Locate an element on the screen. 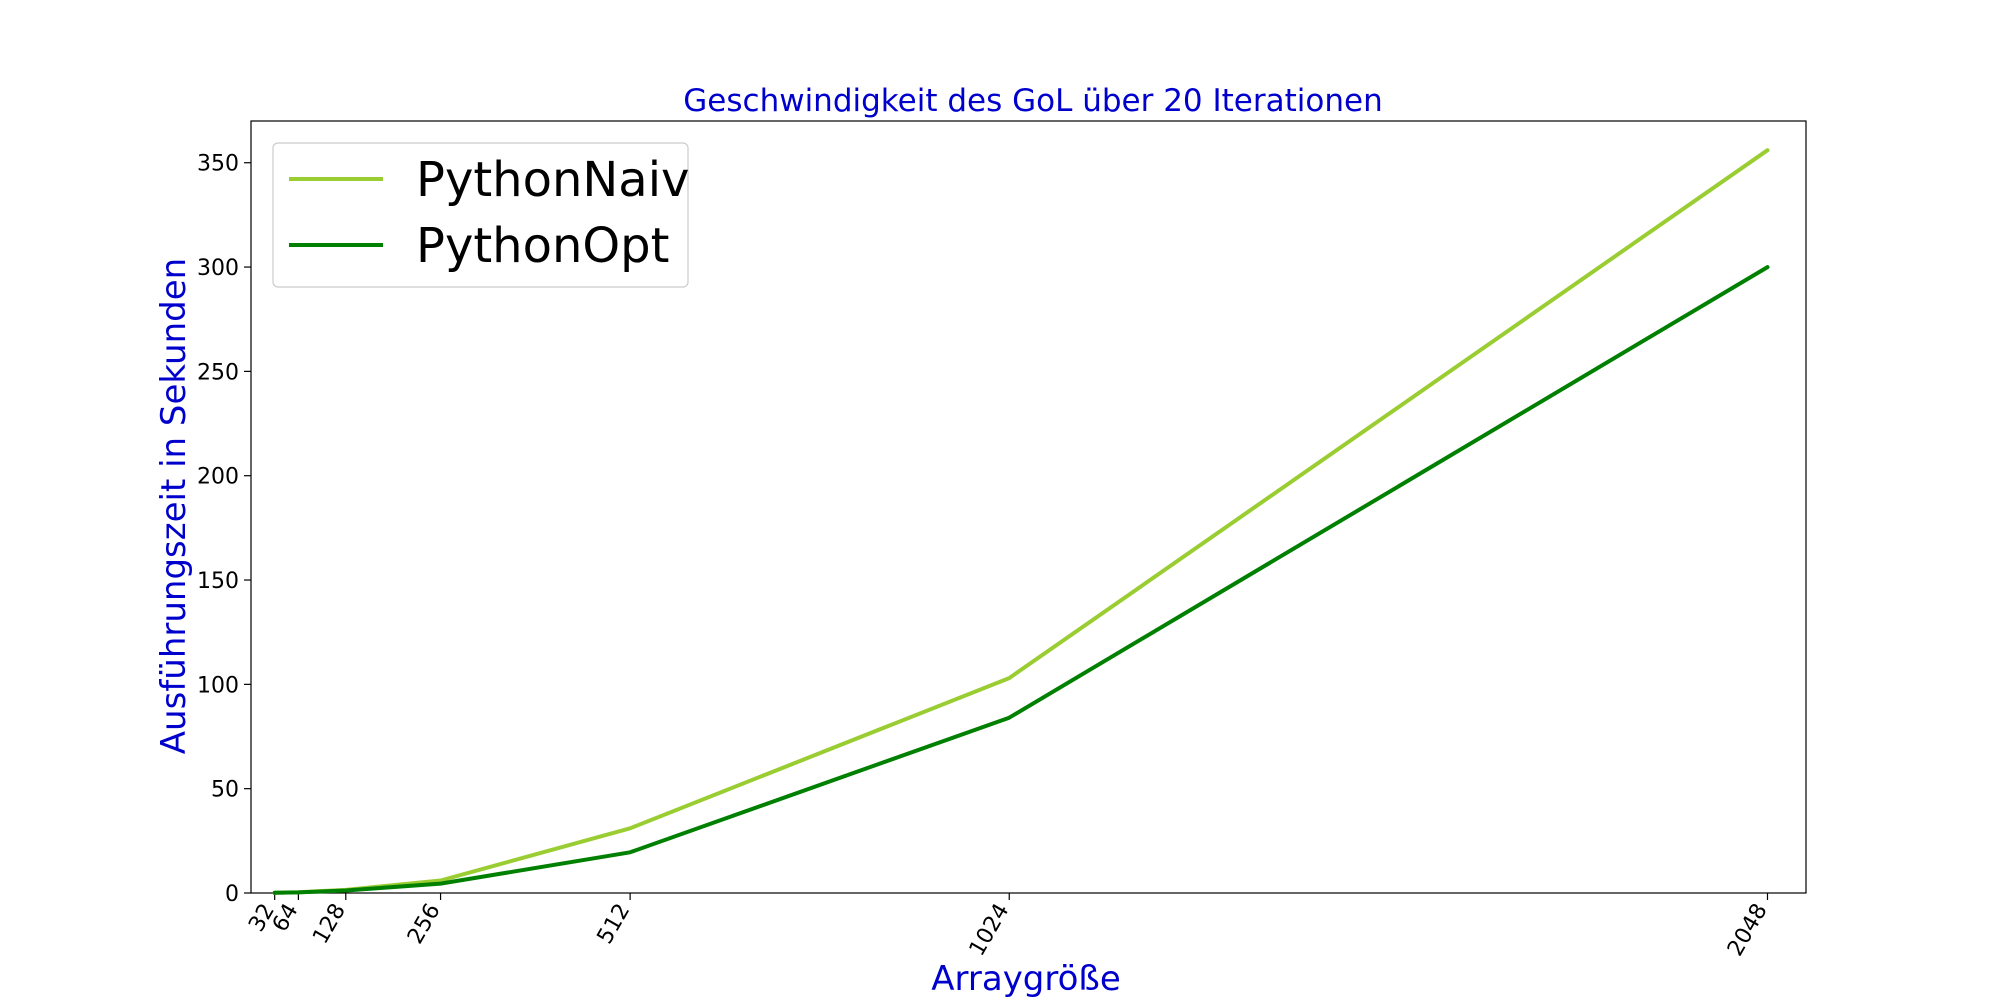  x-tick-label: 1024 is located at coordinates (990, 929).